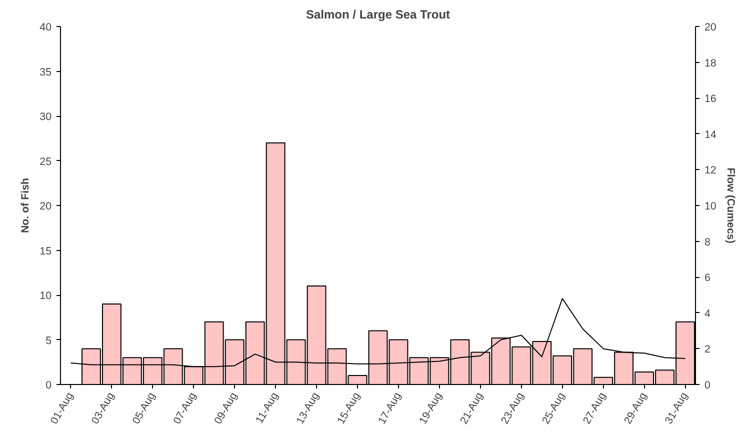 This screenshot has width=753, height=440. Describe the element at coordinates (710, 134) in the screenshot. I see `y2-tick-label: 14` at that location.